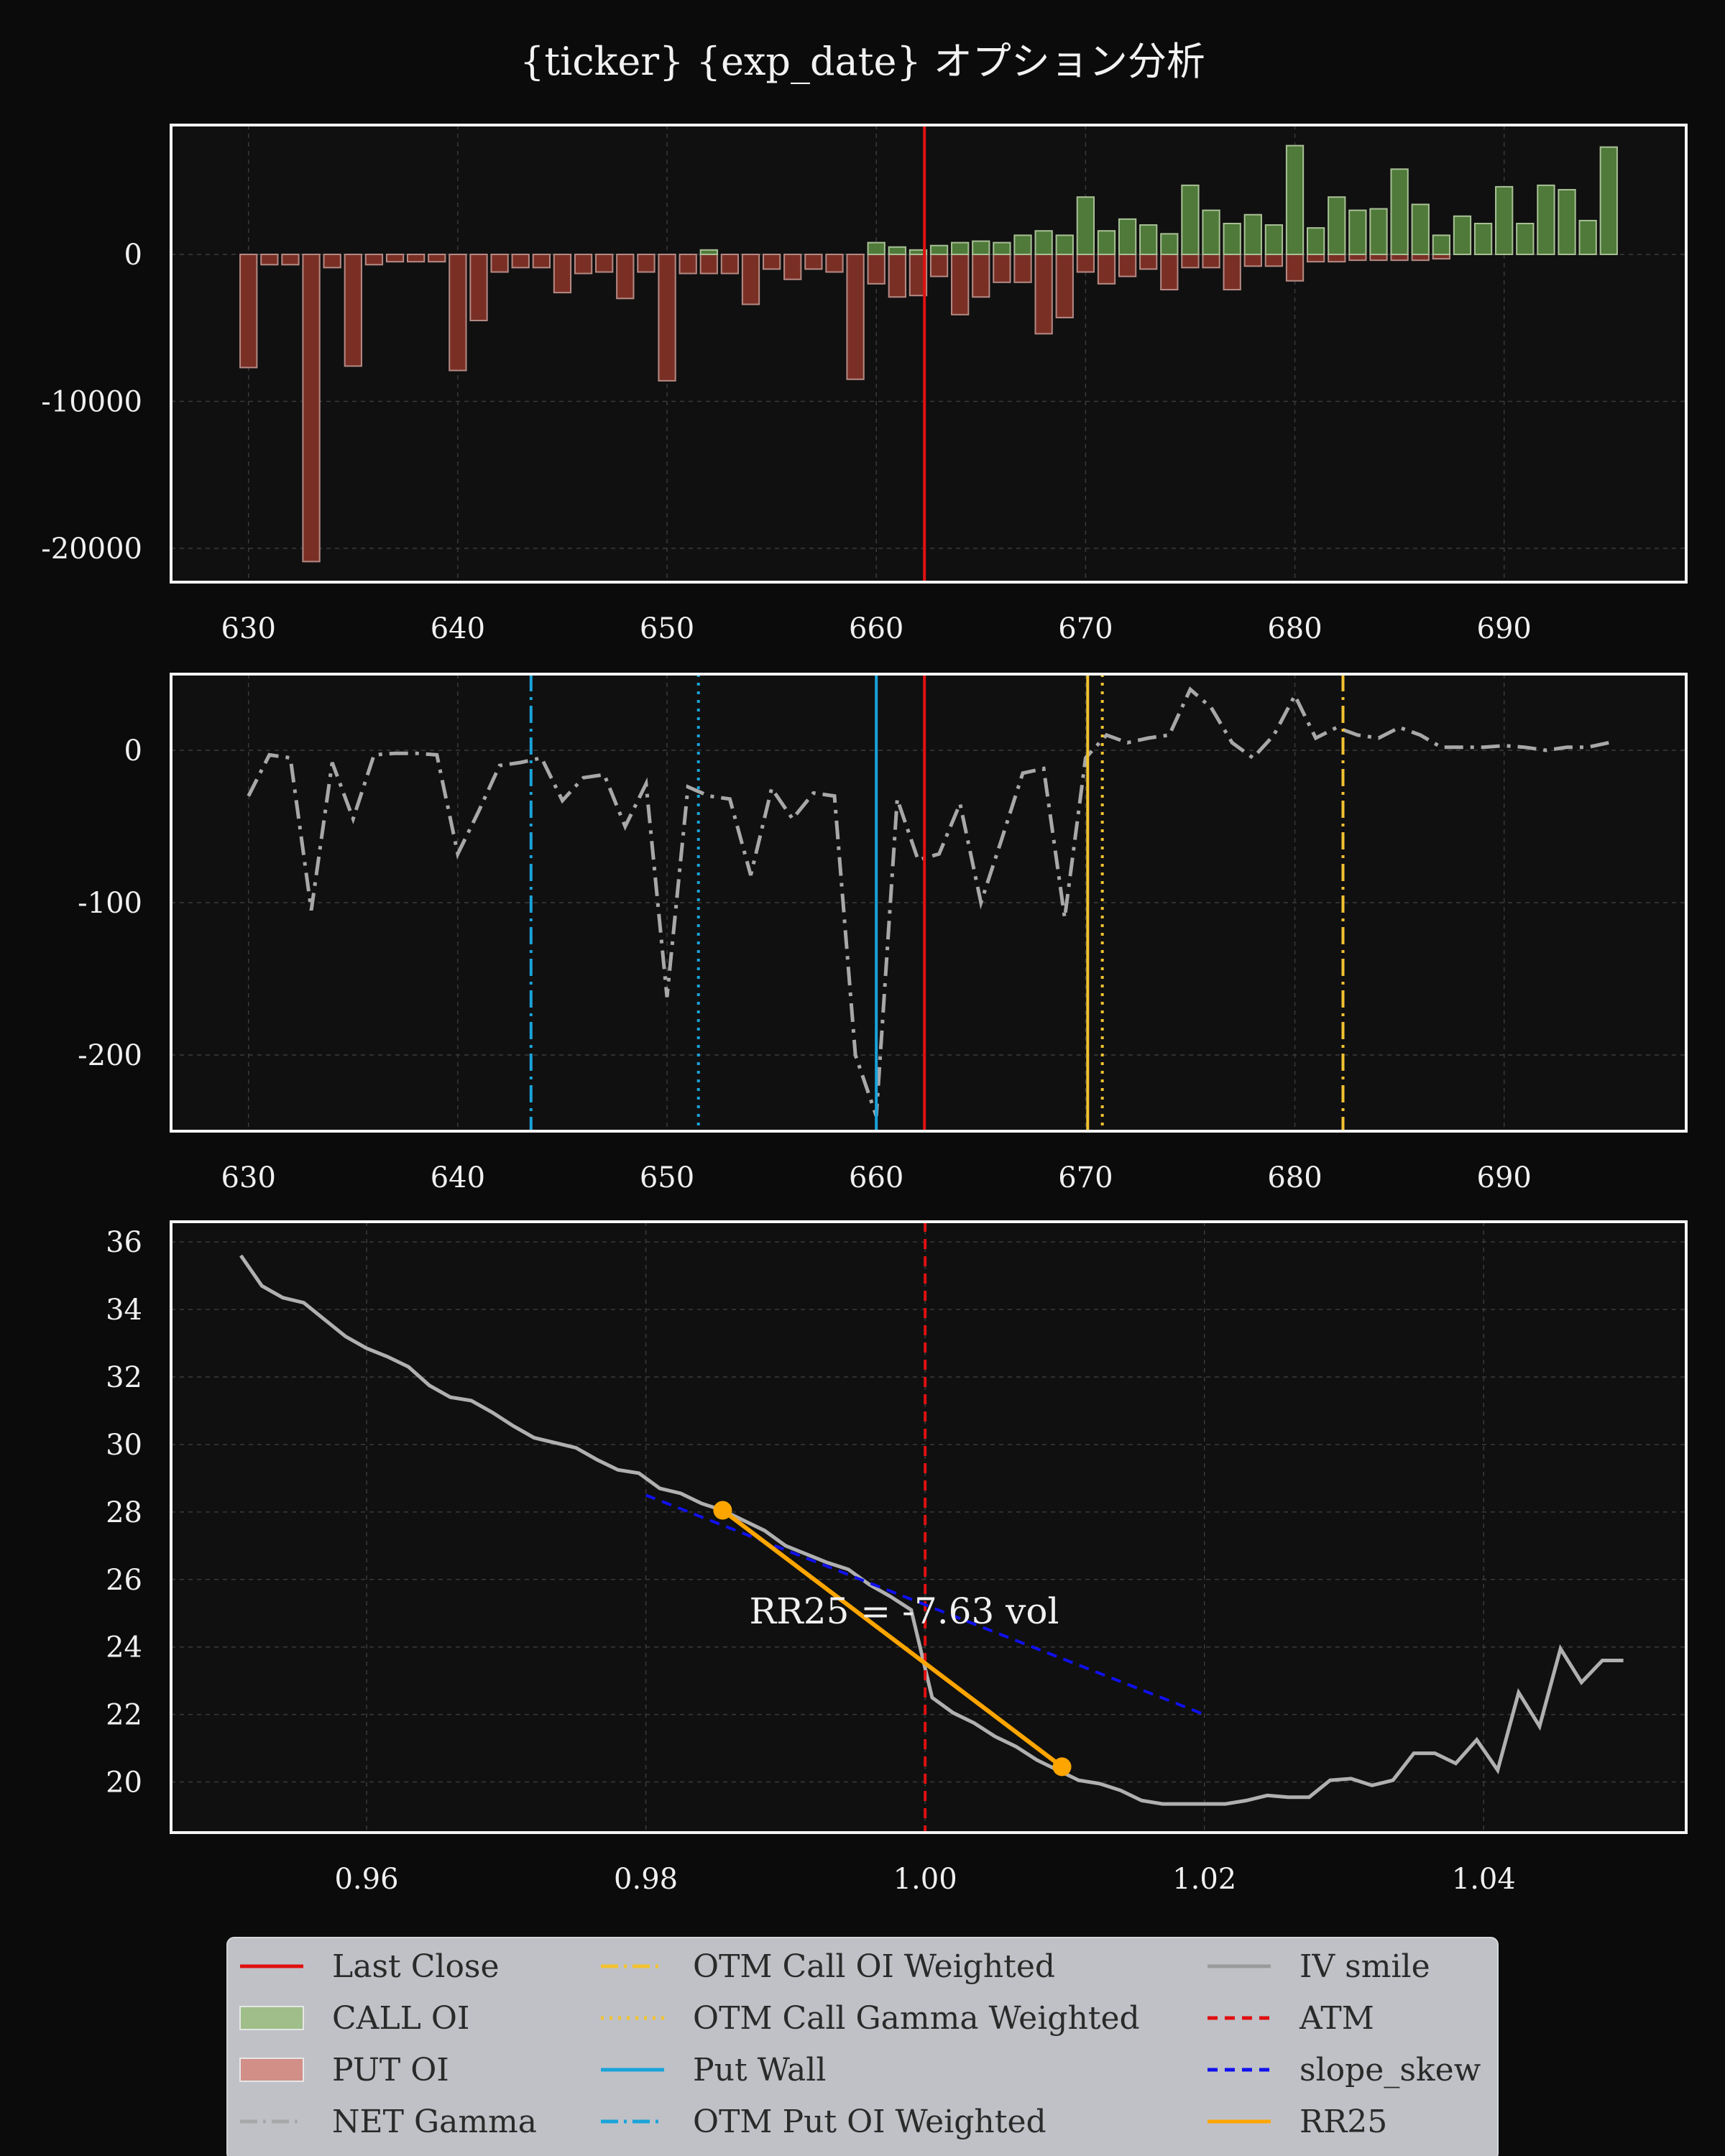 This screenshot has height=2156, width=1725. I want to click on iv-y-tick-label: 28, so click(124, 1512).